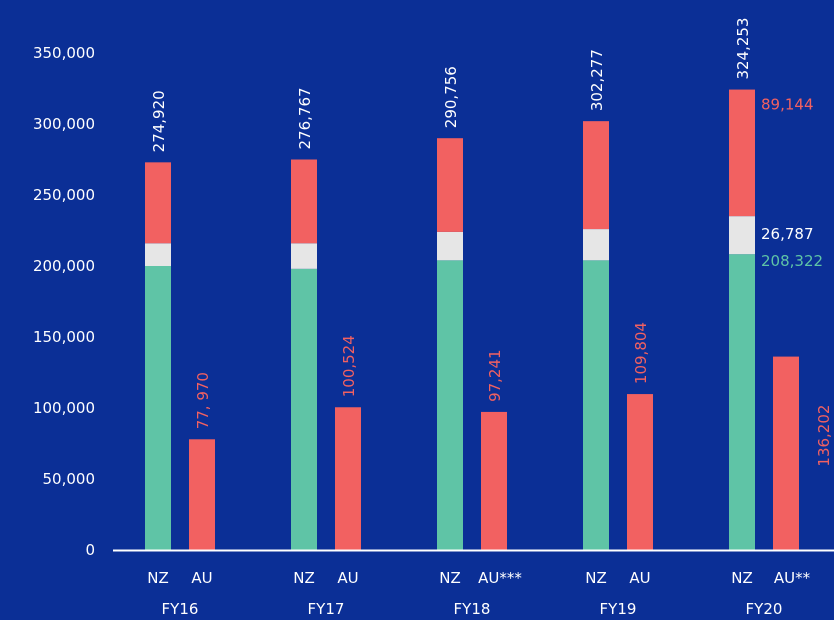  I want to click on y-tick-label: 50,000, so click(69, 479).